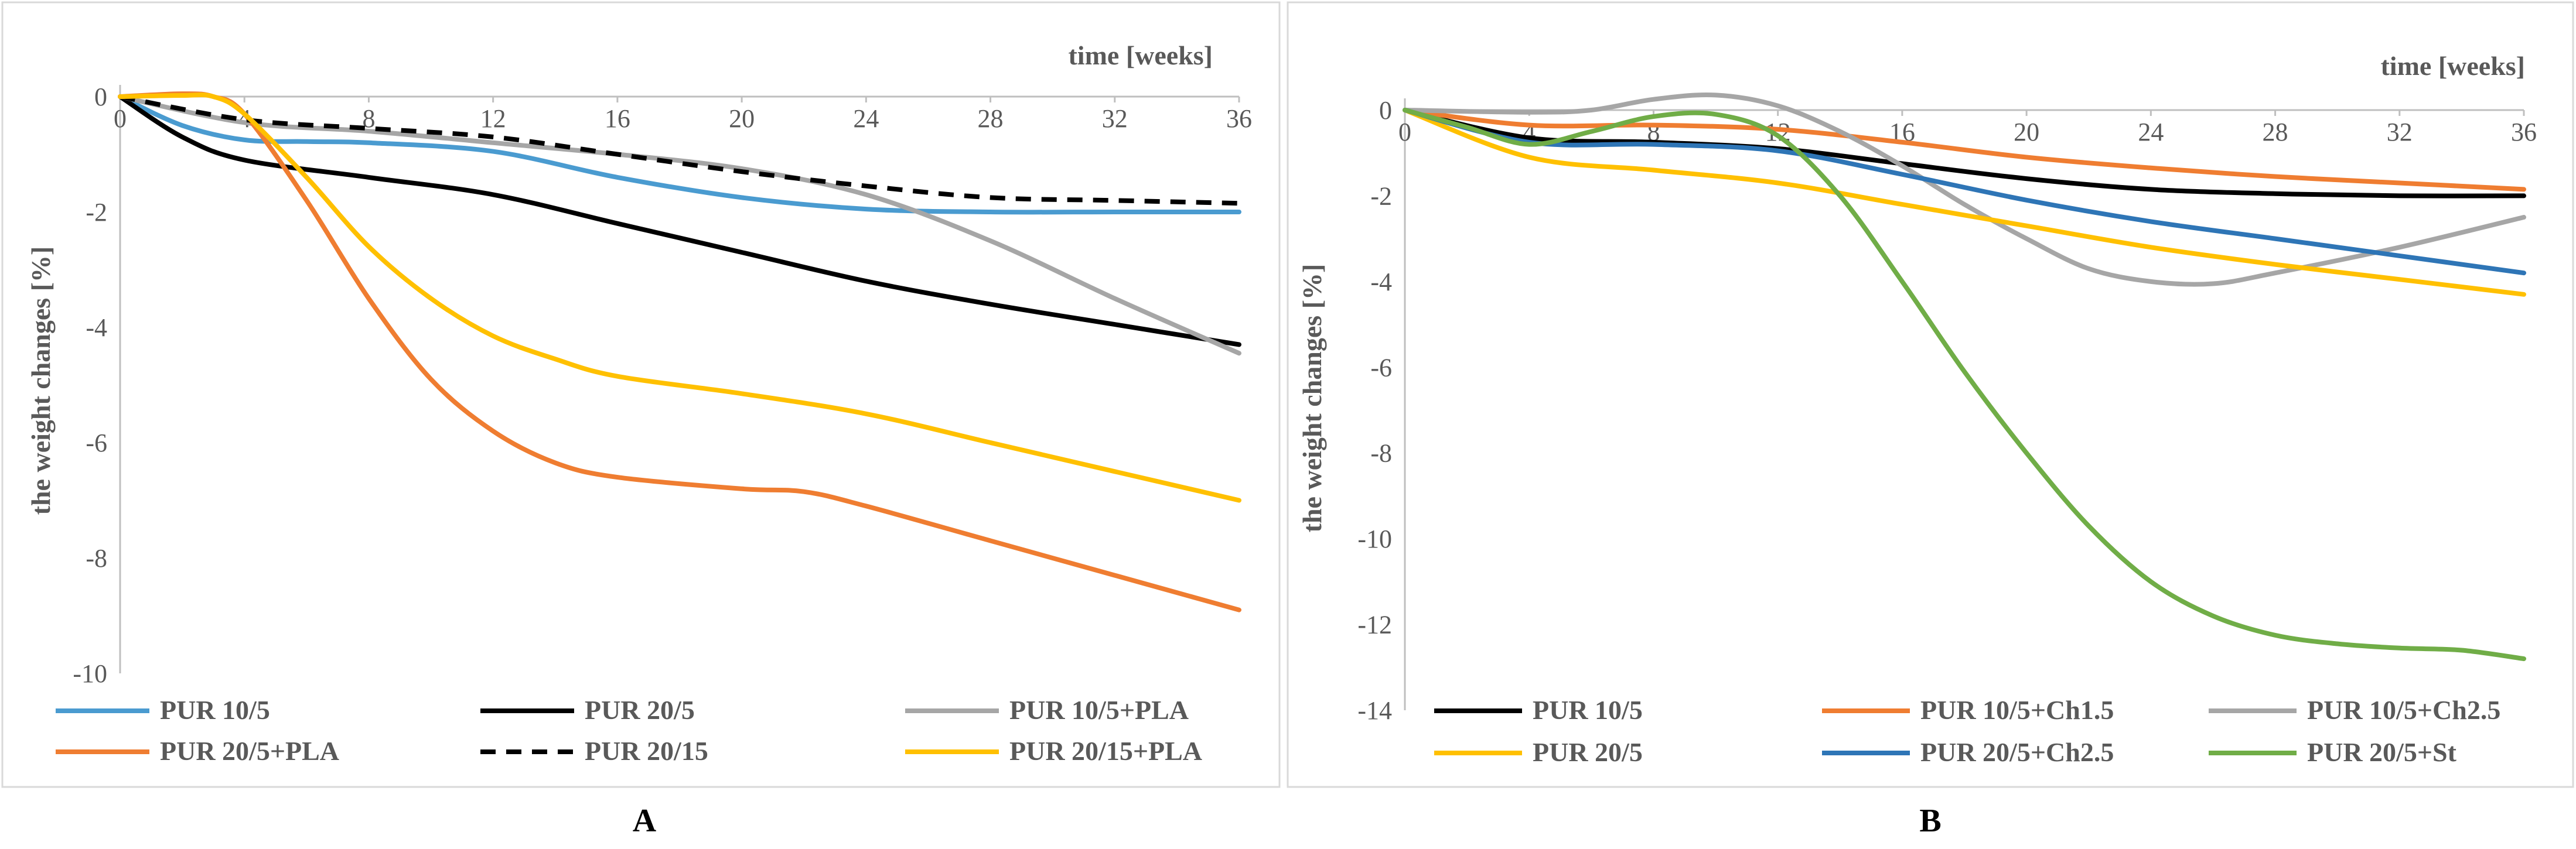  Describe the element at coordinates (2151, 132) in the screenshot. I see `chart-b-xtick-label: 24` at that location.